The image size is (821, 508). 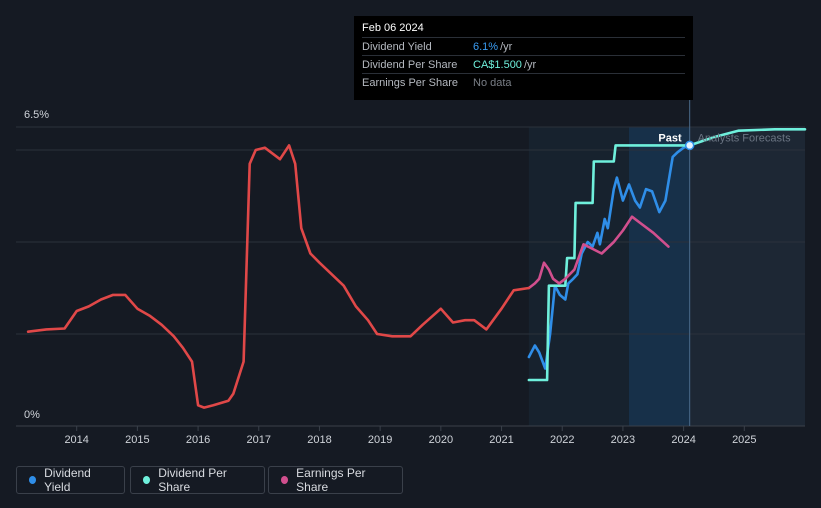 What do you see at coordinates (137, 440) in the screenshot?
I see `x-tick-label: 2015` at bounding box center [137, 440].